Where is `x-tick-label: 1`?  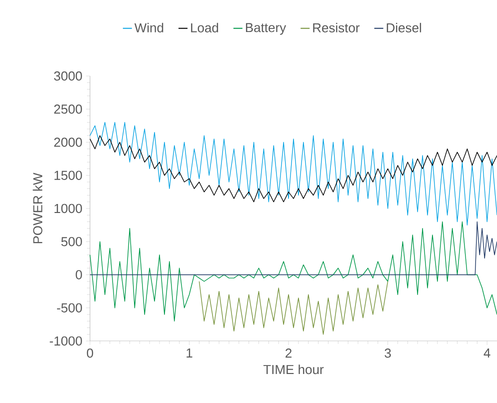
x-tick-label: 1 is located at coordinates (189, 353).